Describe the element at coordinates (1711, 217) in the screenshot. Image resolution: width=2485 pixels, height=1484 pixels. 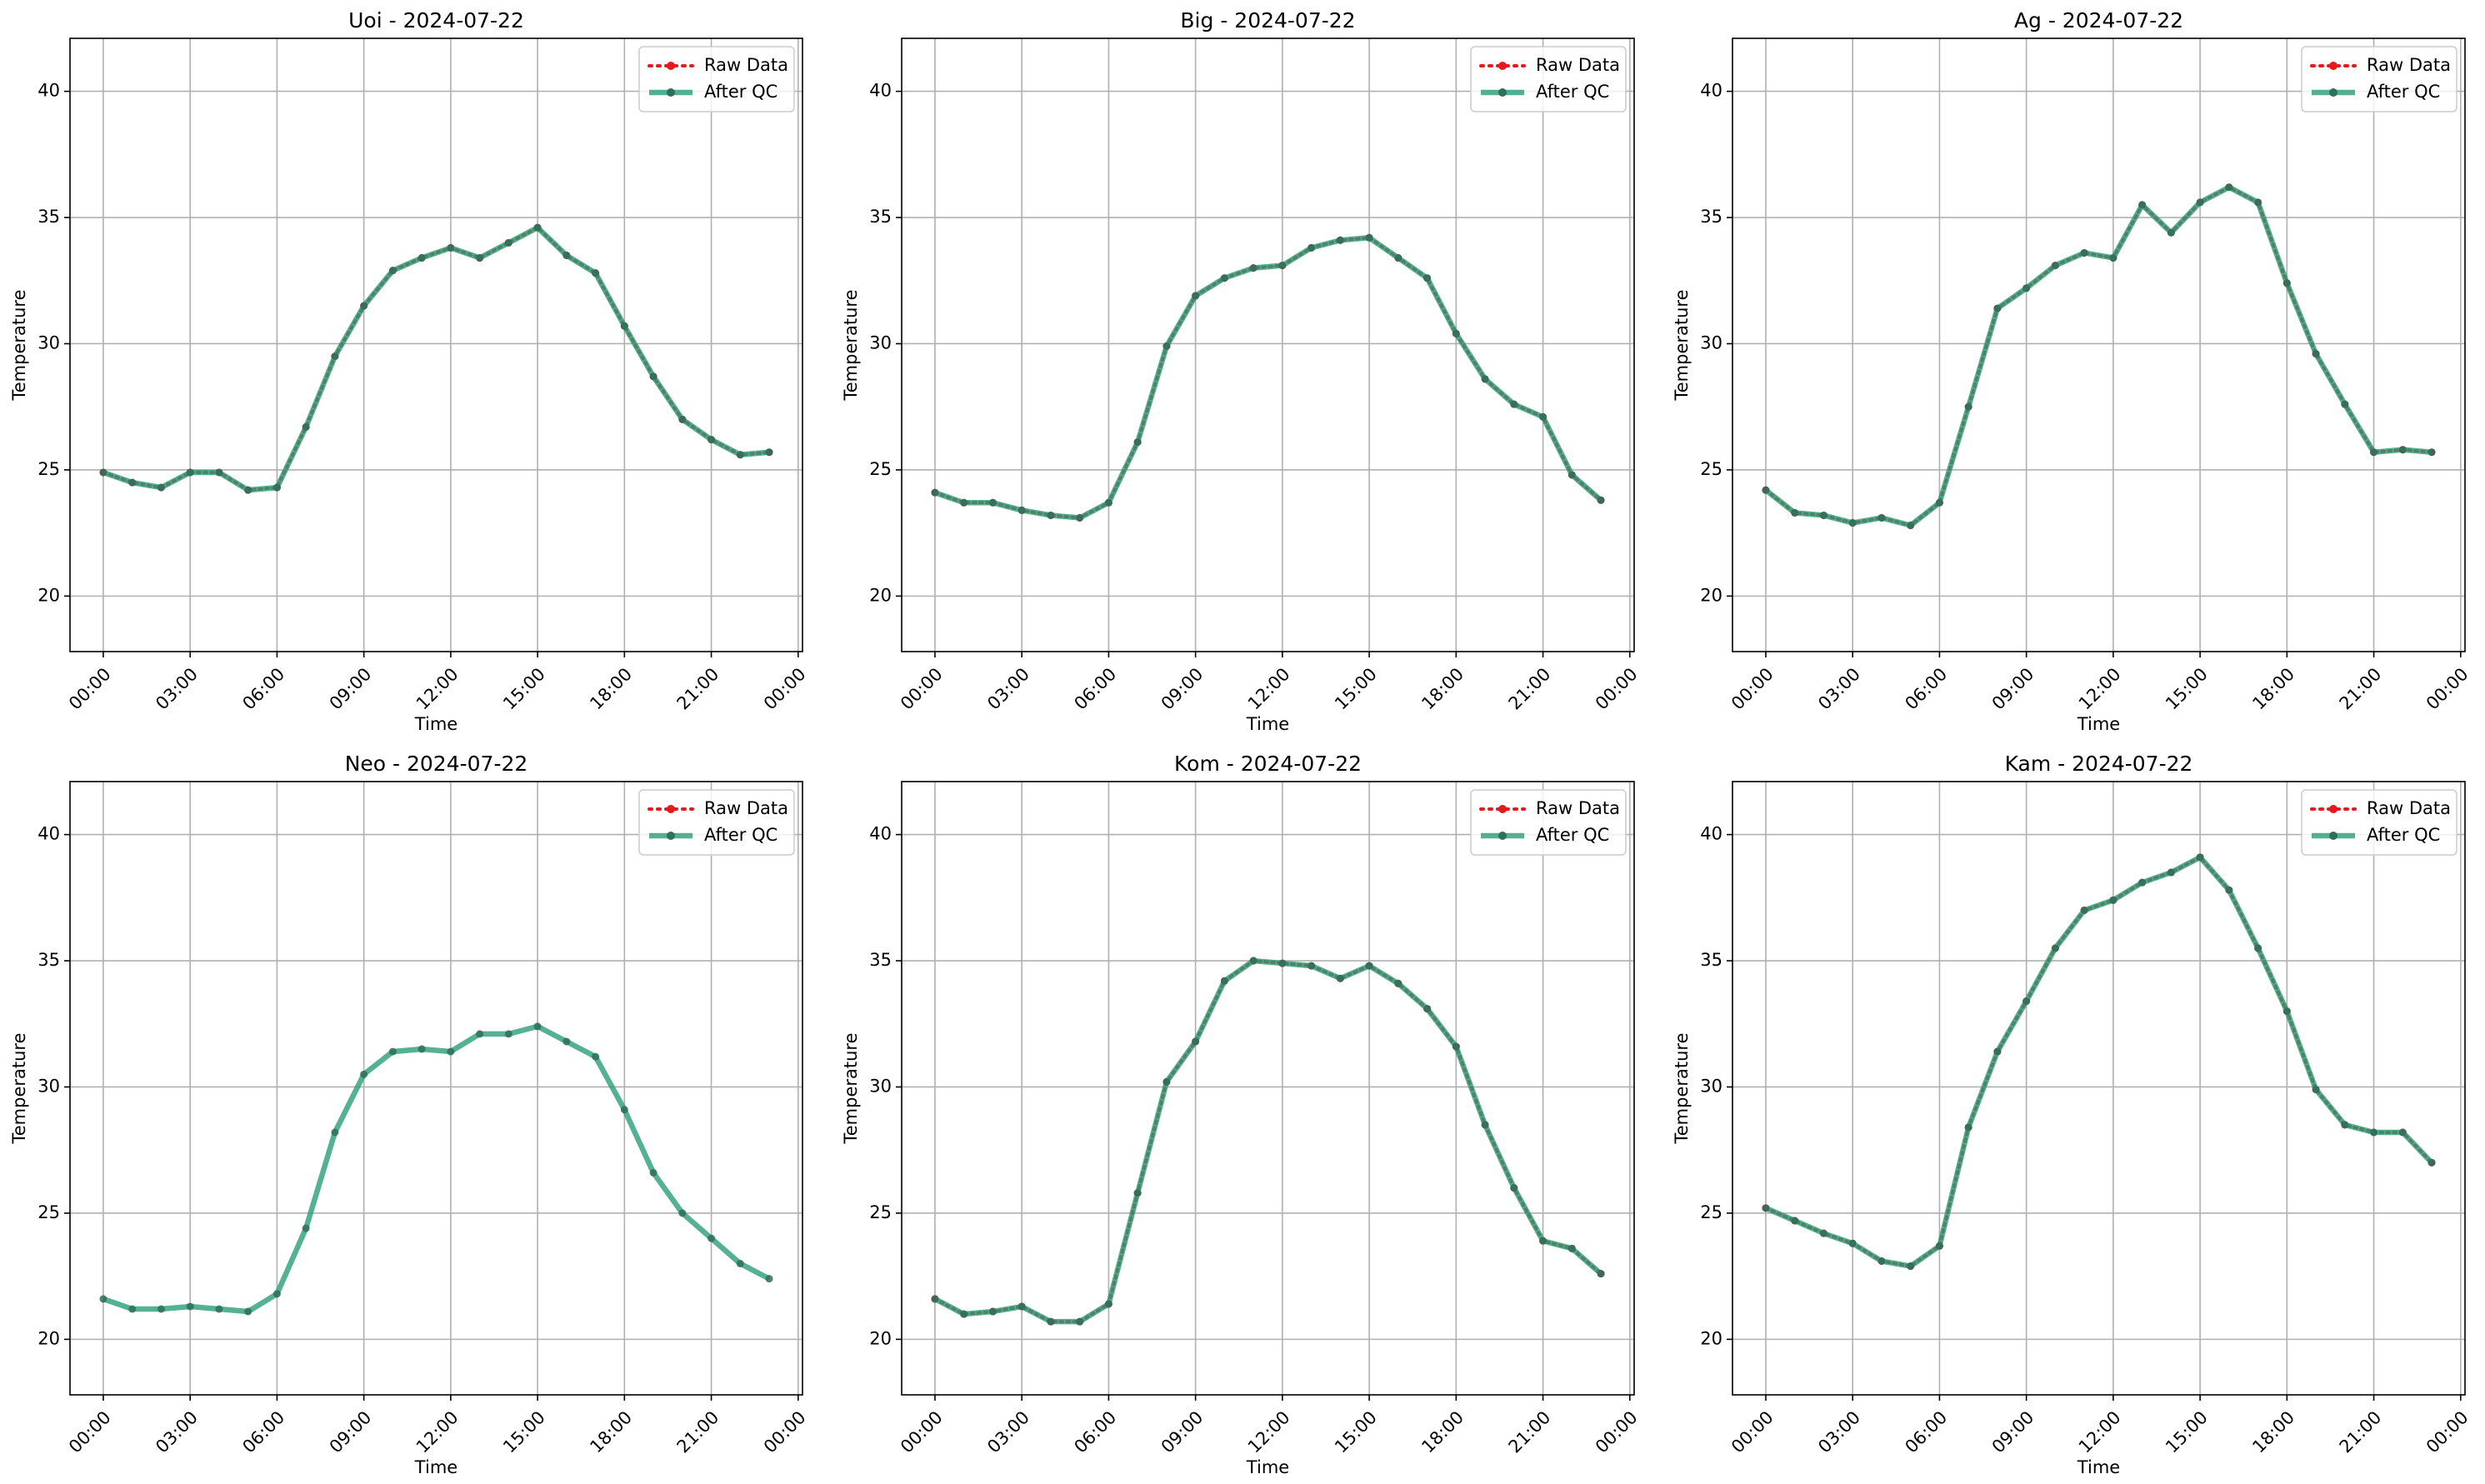
I see `y-tick-label: 35` at that location.